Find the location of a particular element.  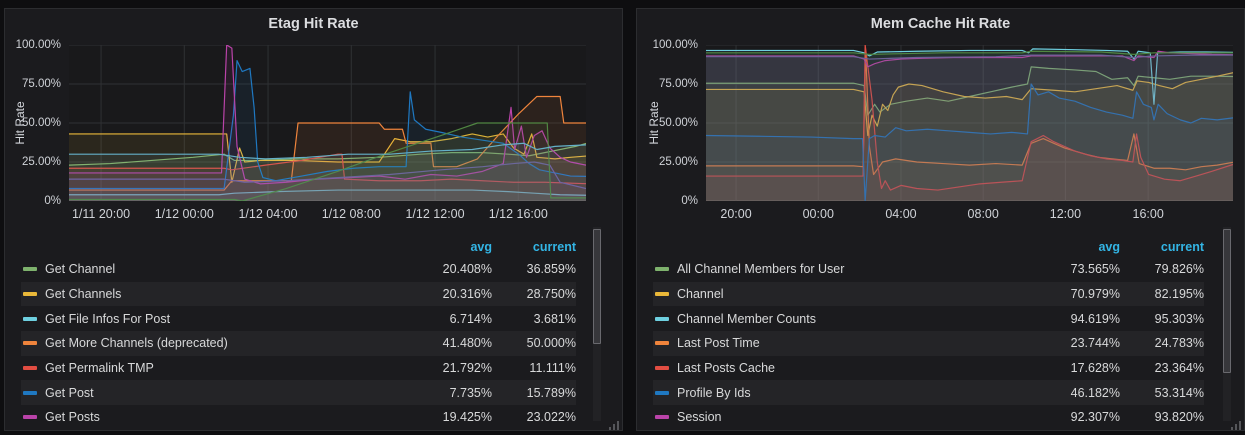

x-tick-label: 1/12 16:00 is located at coordinates (518, 214).